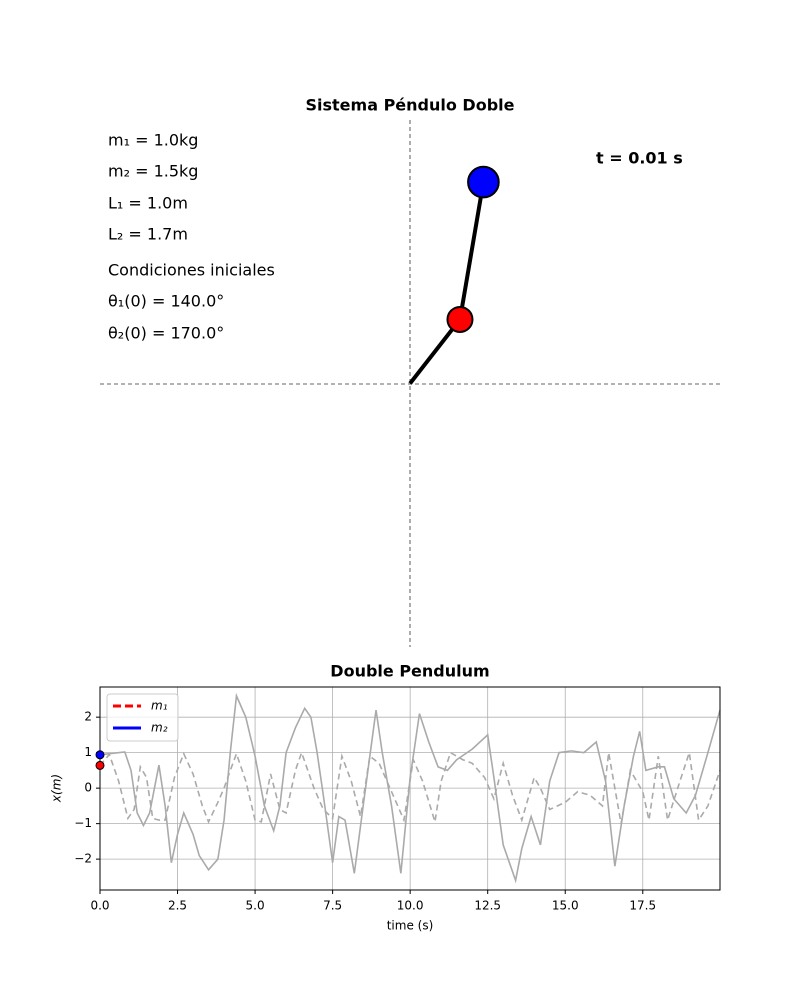  I want to click on x-tick-label: 5.0, so click(255, 906).